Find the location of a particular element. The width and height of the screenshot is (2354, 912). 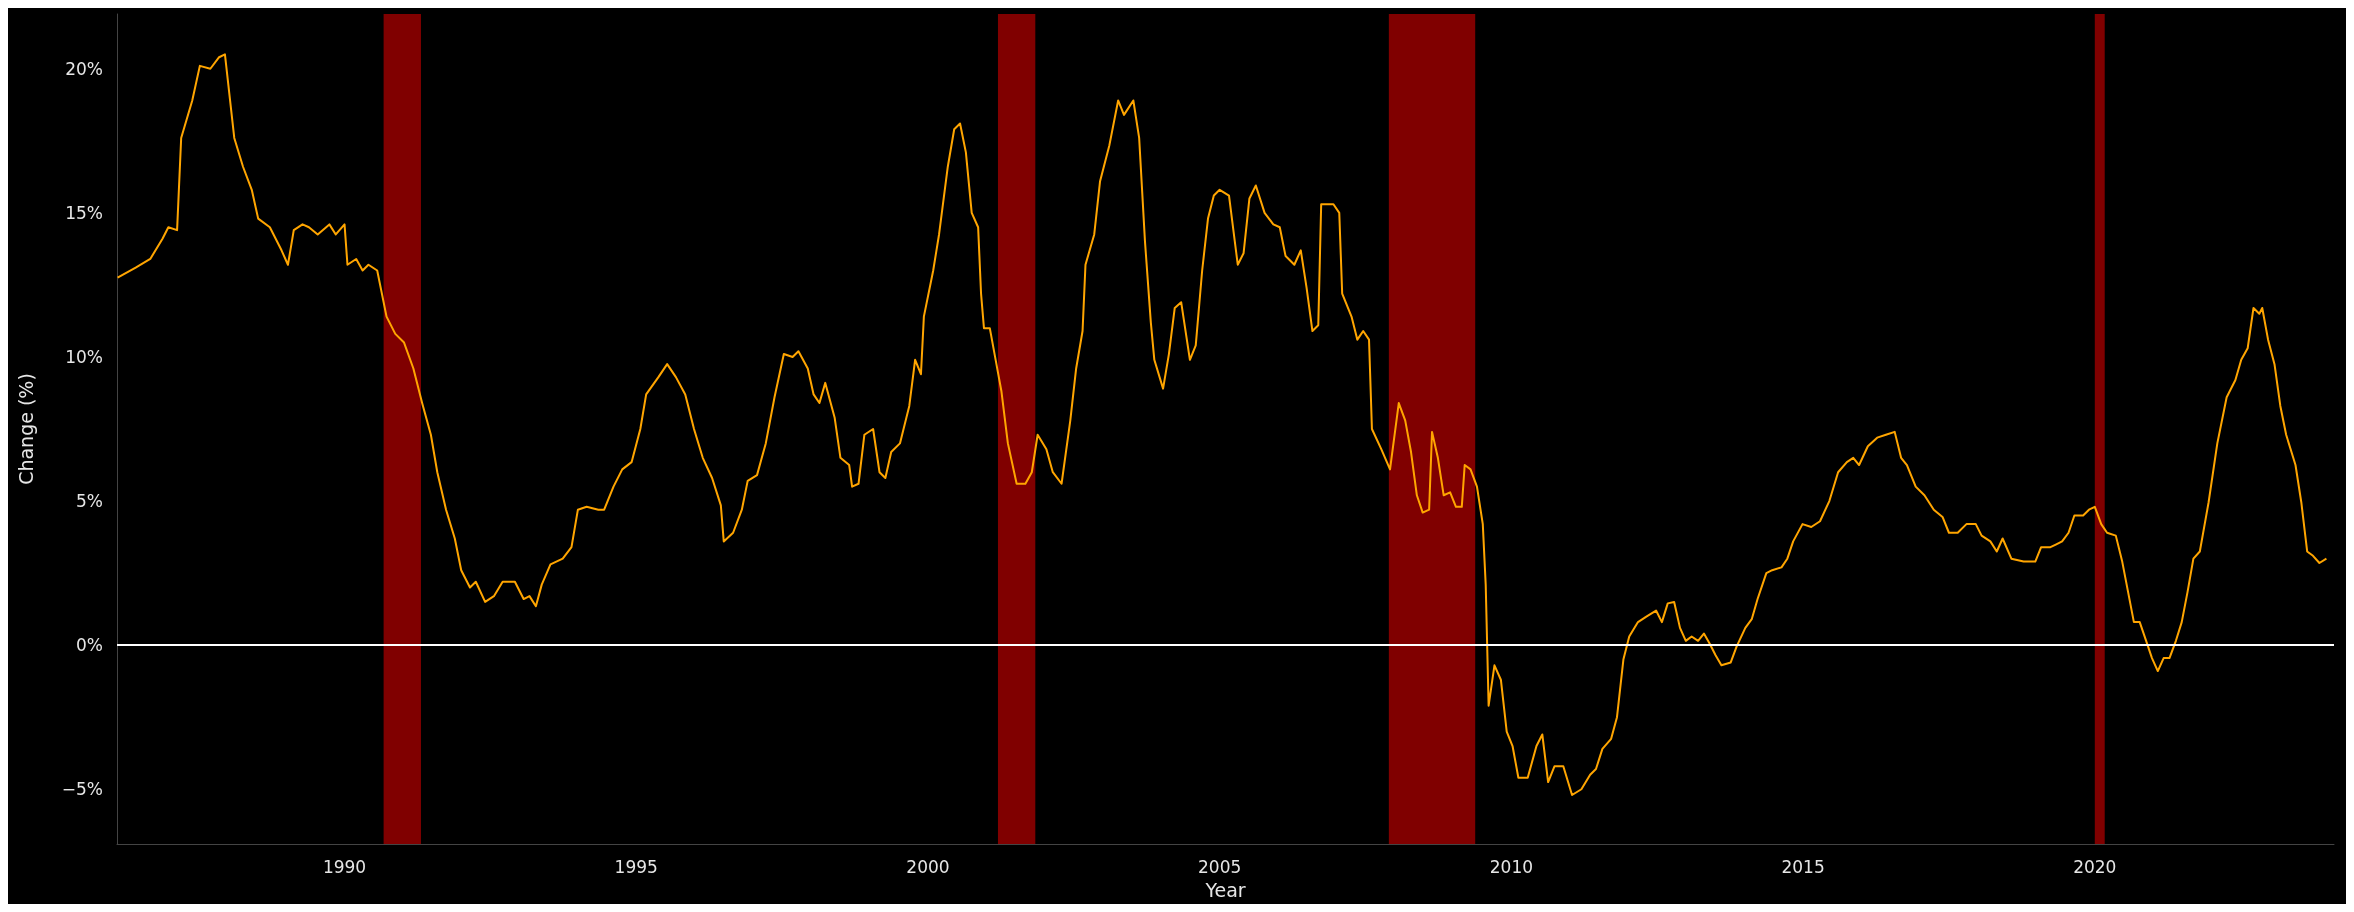

x-tick-label: 1995 is located at coordinates (636, 866).